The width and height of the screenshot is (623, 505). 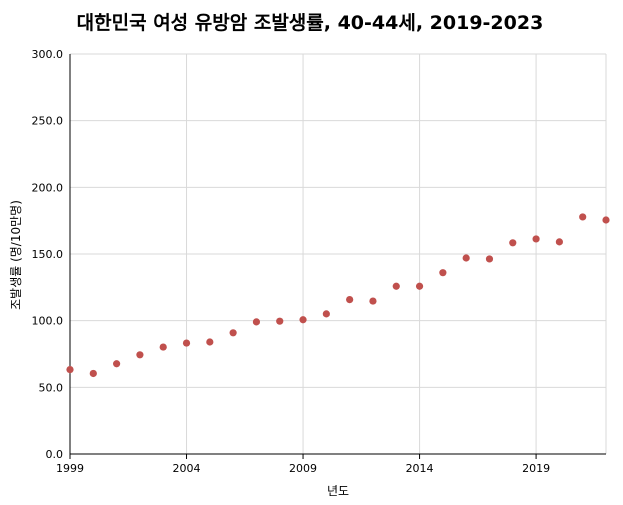 What do you see at coordinates (48, 321) in the screenshot?
I see `y-tick-label: 100.0` at bounding box center [48, 321].